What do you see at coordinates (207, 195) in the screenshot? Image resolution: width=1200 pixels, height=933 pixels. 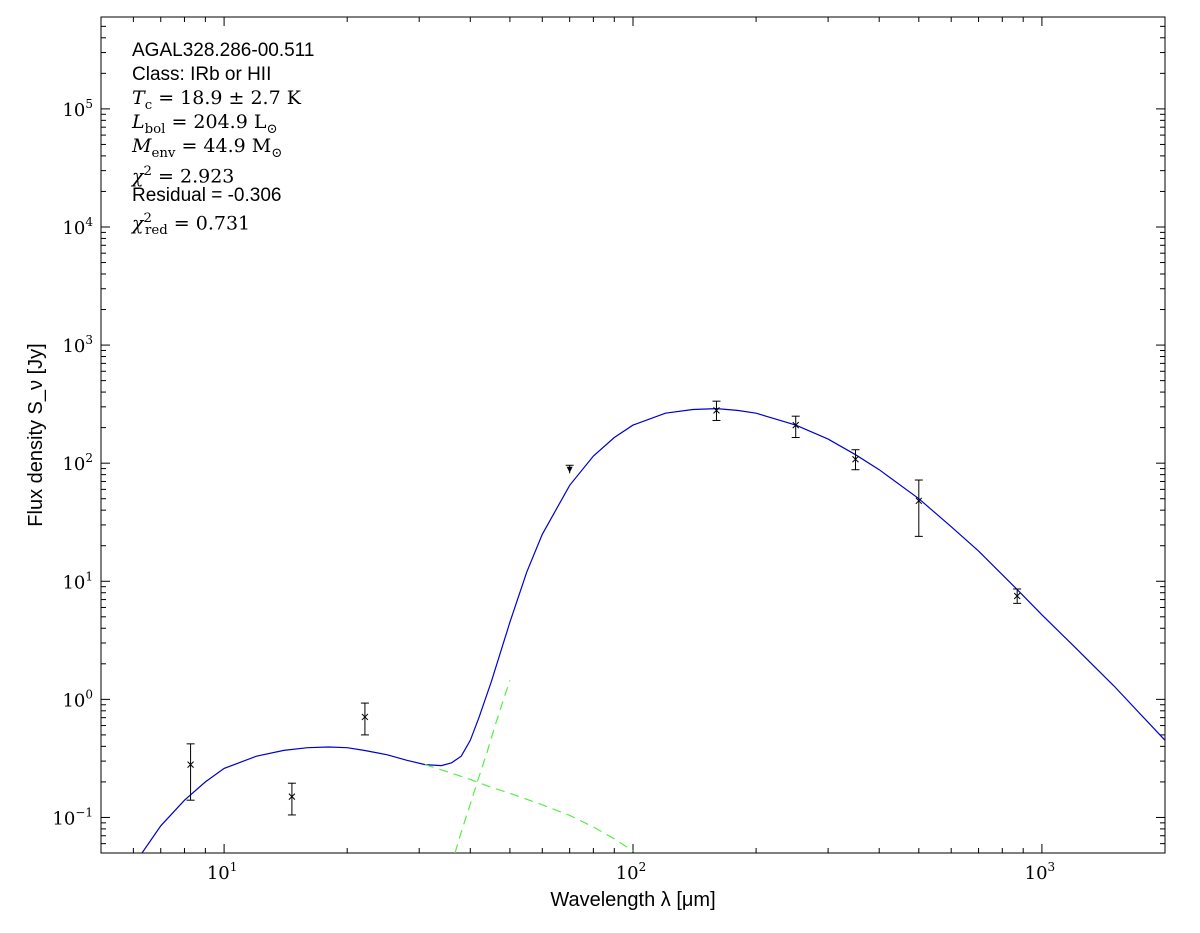 I see `residual-label: Residual = -0.306` at bounding box center [207, 195].